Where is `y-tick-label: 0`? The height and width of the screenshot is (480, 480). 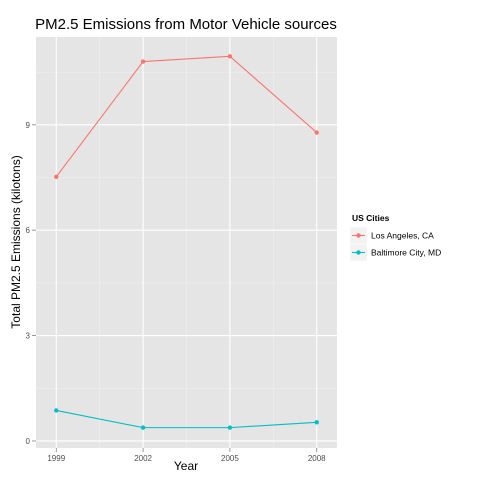 y-tick-label: 0 is located at coordinates (28, 441).